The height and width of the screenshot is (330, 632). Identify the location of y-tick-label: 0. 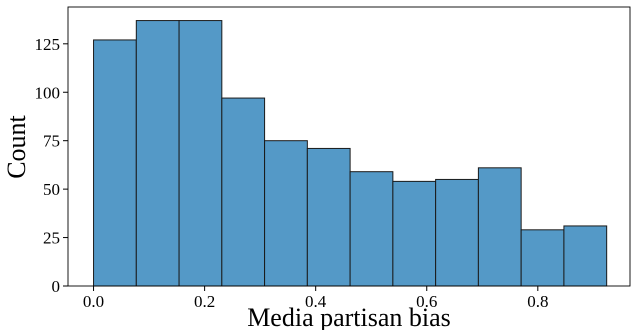
(56, 286).